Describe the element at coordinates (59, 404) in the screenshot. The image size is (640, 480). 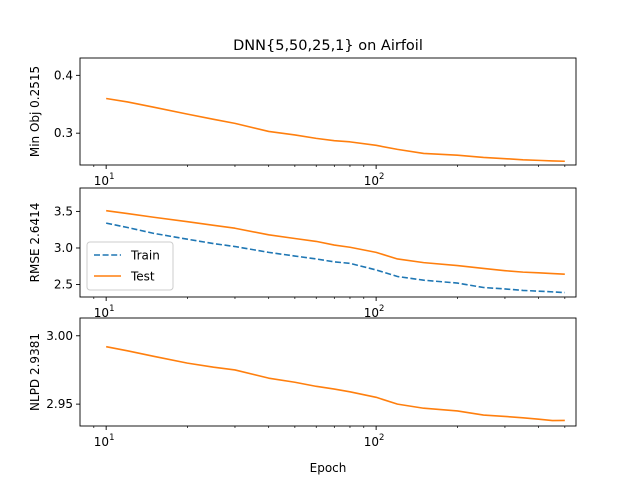
I see `y-tick-label: 2.95` at that location.